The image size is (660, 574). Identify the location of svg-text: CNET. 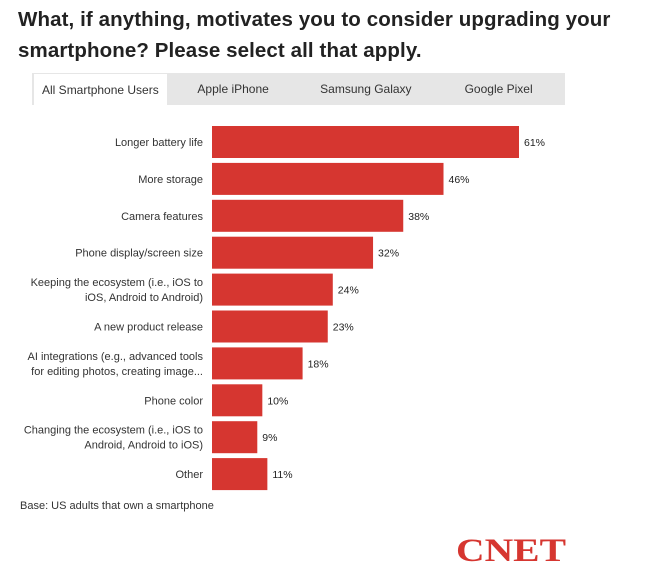
(511, 550).